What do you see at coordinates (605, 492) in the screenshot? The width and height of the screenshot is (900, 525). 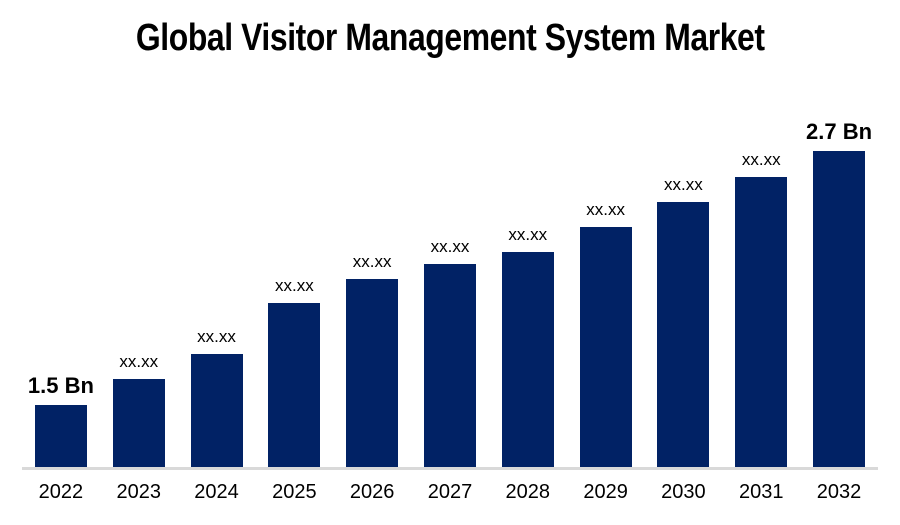 I see `x-axis-label-2029: 2029` at bounding box center [605, 492].